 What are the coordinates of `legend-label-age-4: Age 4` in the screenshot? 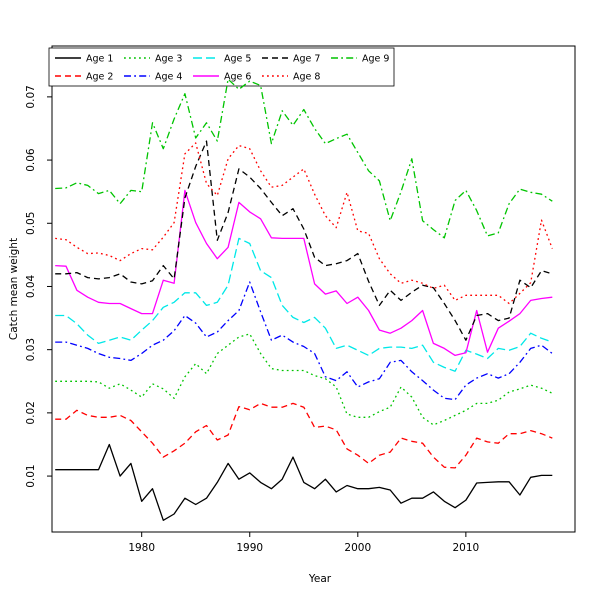 It's located at (168, 77).